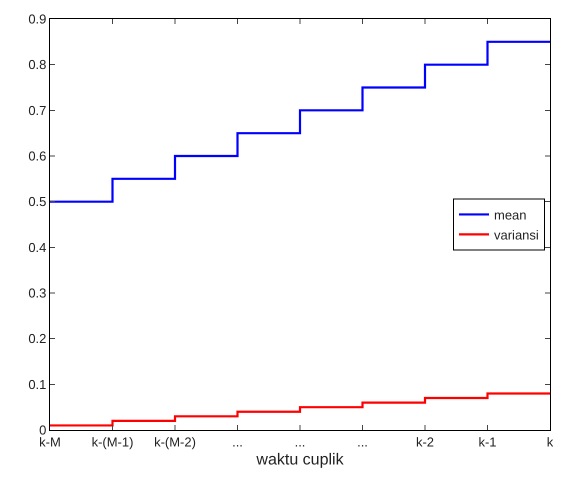 Image resolution: width=566 pixels, height=477 pixels. Describe the element at coordinates (37, 293) in the screenshot. I see `y-tick-label: 0.3` at that location.